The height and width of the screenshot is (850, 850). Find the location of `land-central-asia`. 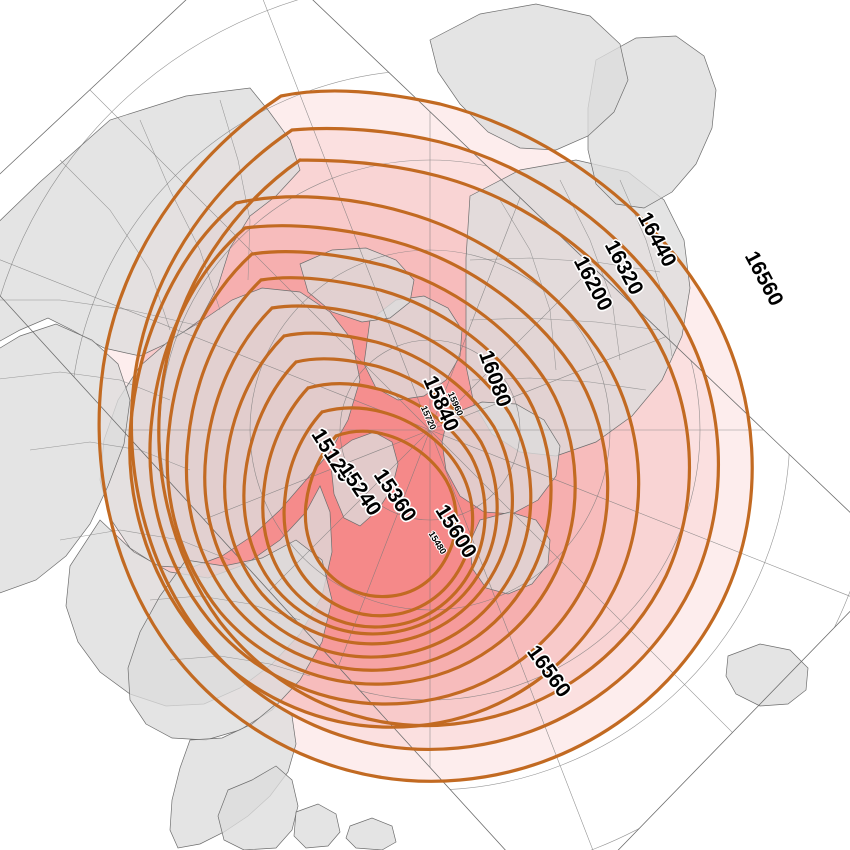

land-central-asia is located at coordinates (65, 458).